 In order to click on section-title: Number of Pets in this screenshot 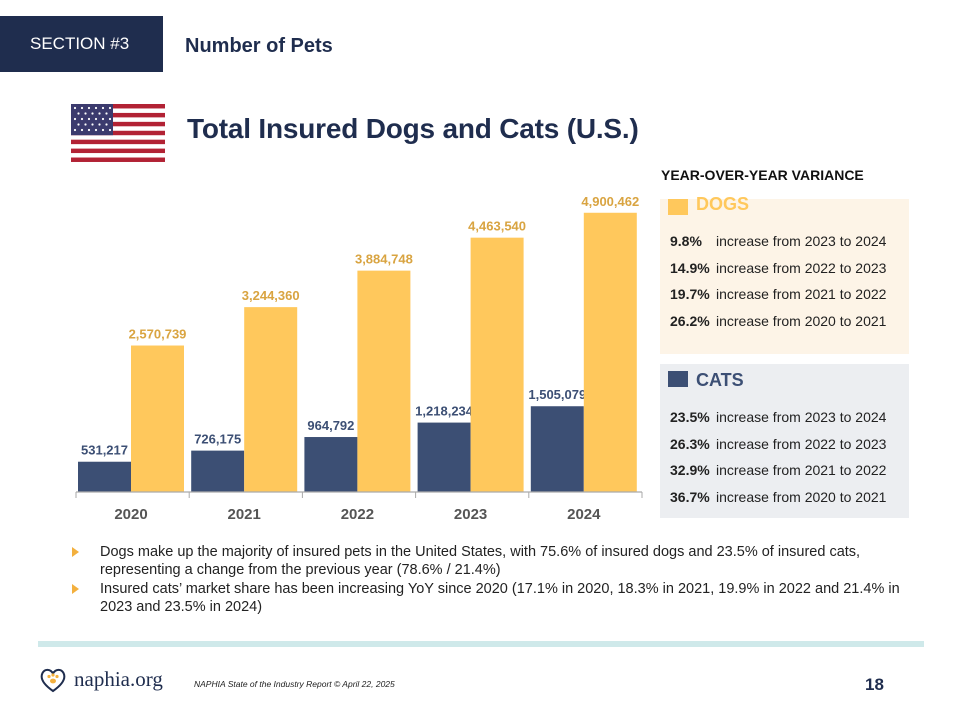, I will do `click(259, 46)`.